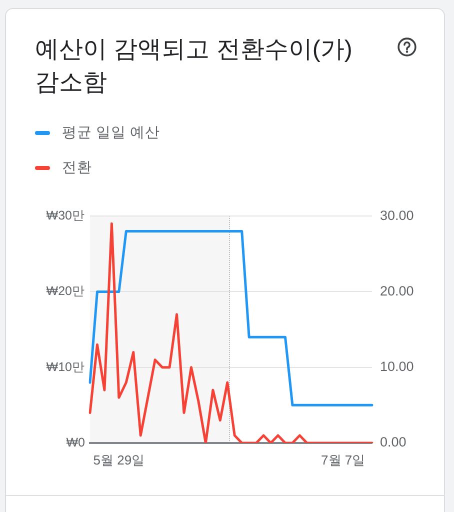 The image size is (454, 512). I want to click on y-tick-label: ₩30만, so click(65, 215).